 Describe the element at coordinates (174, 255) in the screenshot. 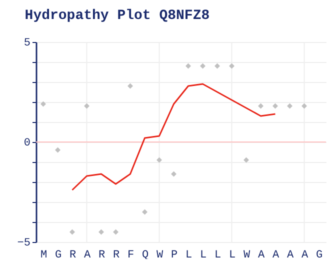

I see `x-tick-label: P` at that location.